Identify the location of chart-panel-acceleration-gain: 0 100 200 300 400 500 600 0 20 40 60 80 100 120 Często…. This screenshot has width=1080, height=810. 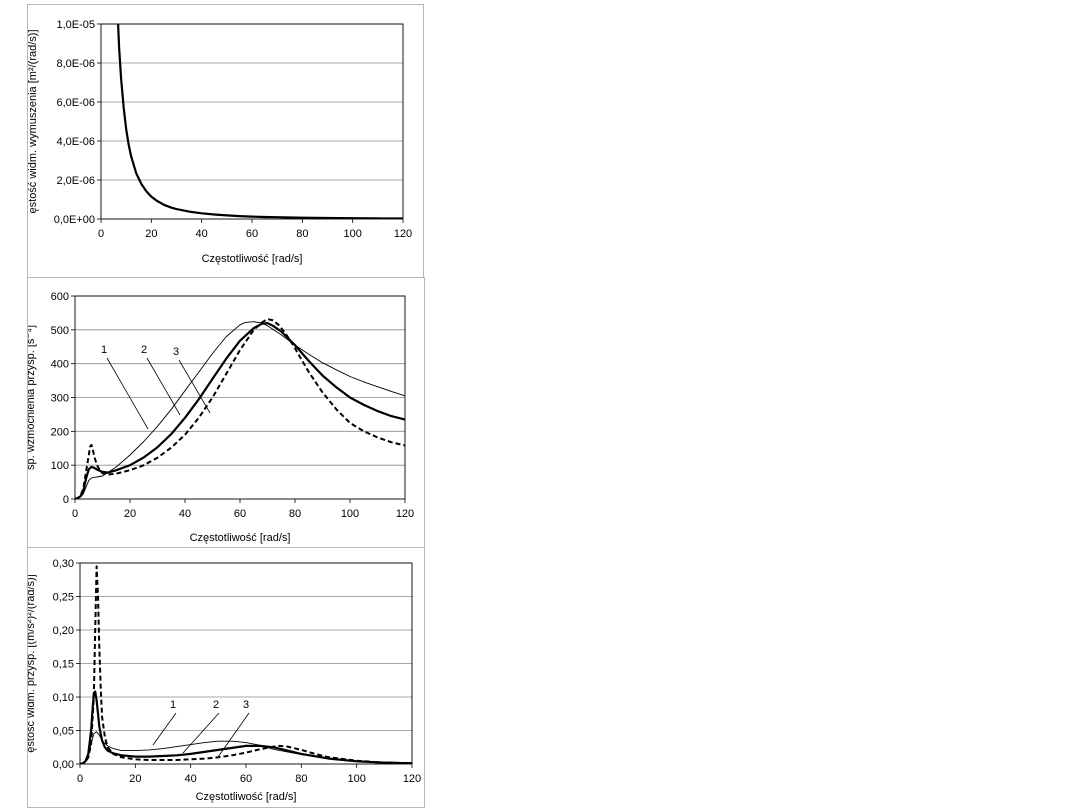
(226, 413).